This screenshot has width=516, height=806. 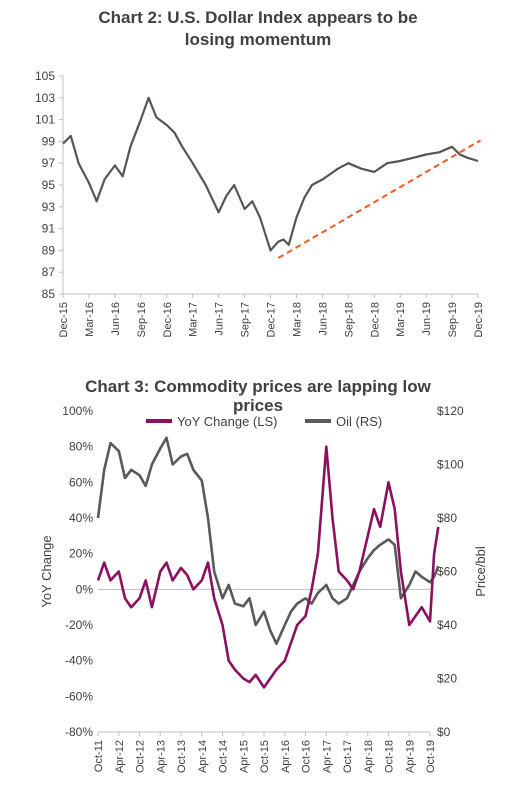 I want to click on x-tick-label: Apr-13, so click(x=161, y=756).